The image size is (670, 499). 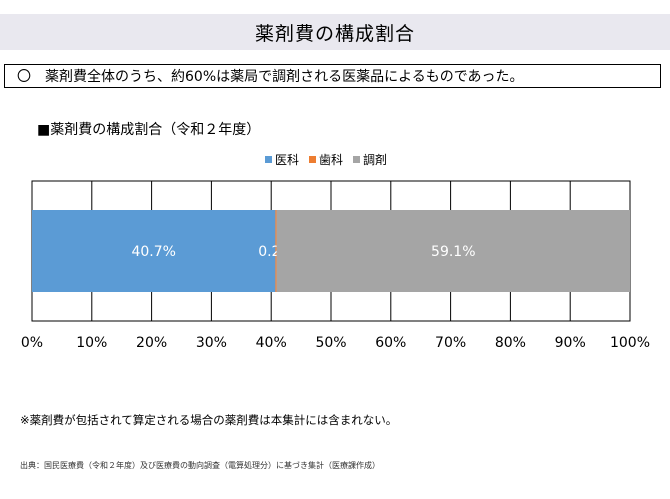 I want to click on legend-label-iryo: 医科, so click(x=287, y=160).